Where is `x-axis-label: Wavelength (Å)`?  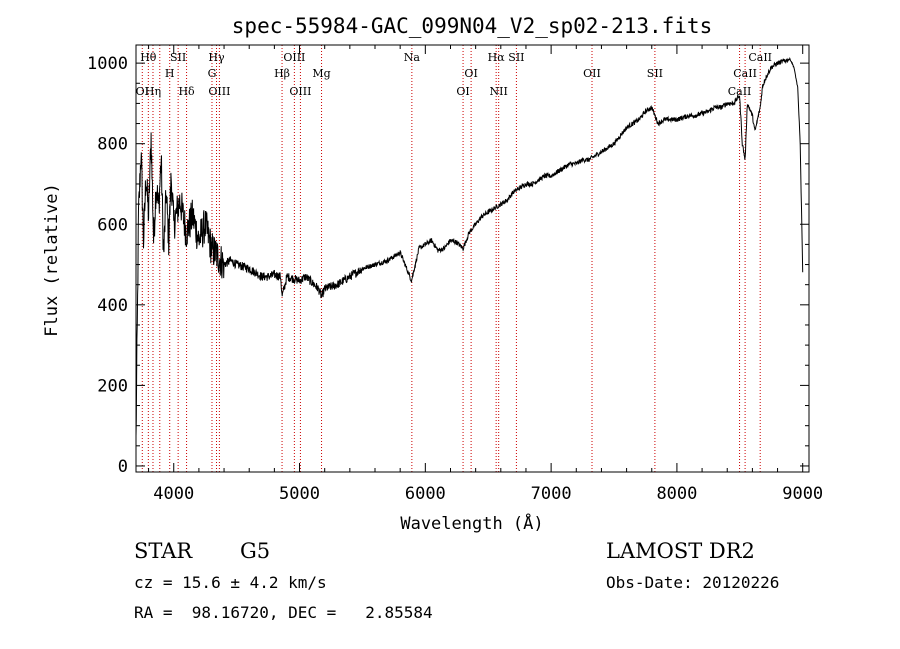 x-axis-label: Wavelength (Å) is located at coordinates (471, 523).